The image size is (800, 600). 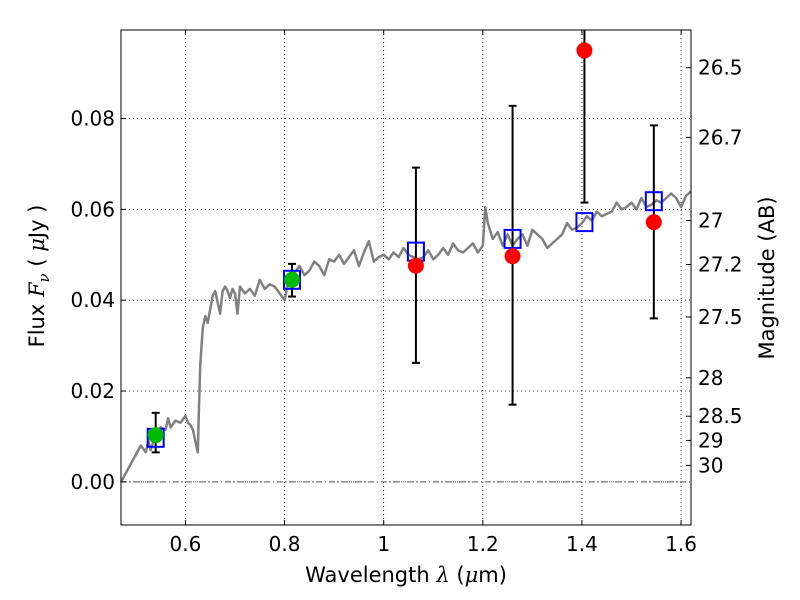 What do you see at coordinates (710, 440) in the screenshot?
I see `magnitude-tick-label: 29` at bounding box center [710, 440].